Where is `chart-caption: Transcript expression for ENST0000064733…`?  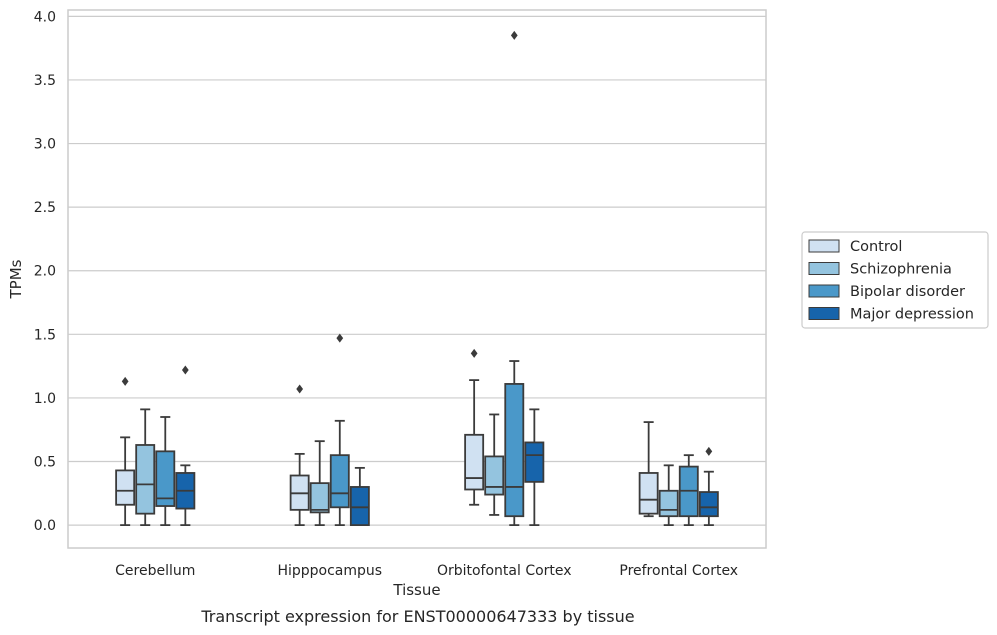 chart-caption: Transcript expression for ENST0000064733… is located at coordinates (417, 616).